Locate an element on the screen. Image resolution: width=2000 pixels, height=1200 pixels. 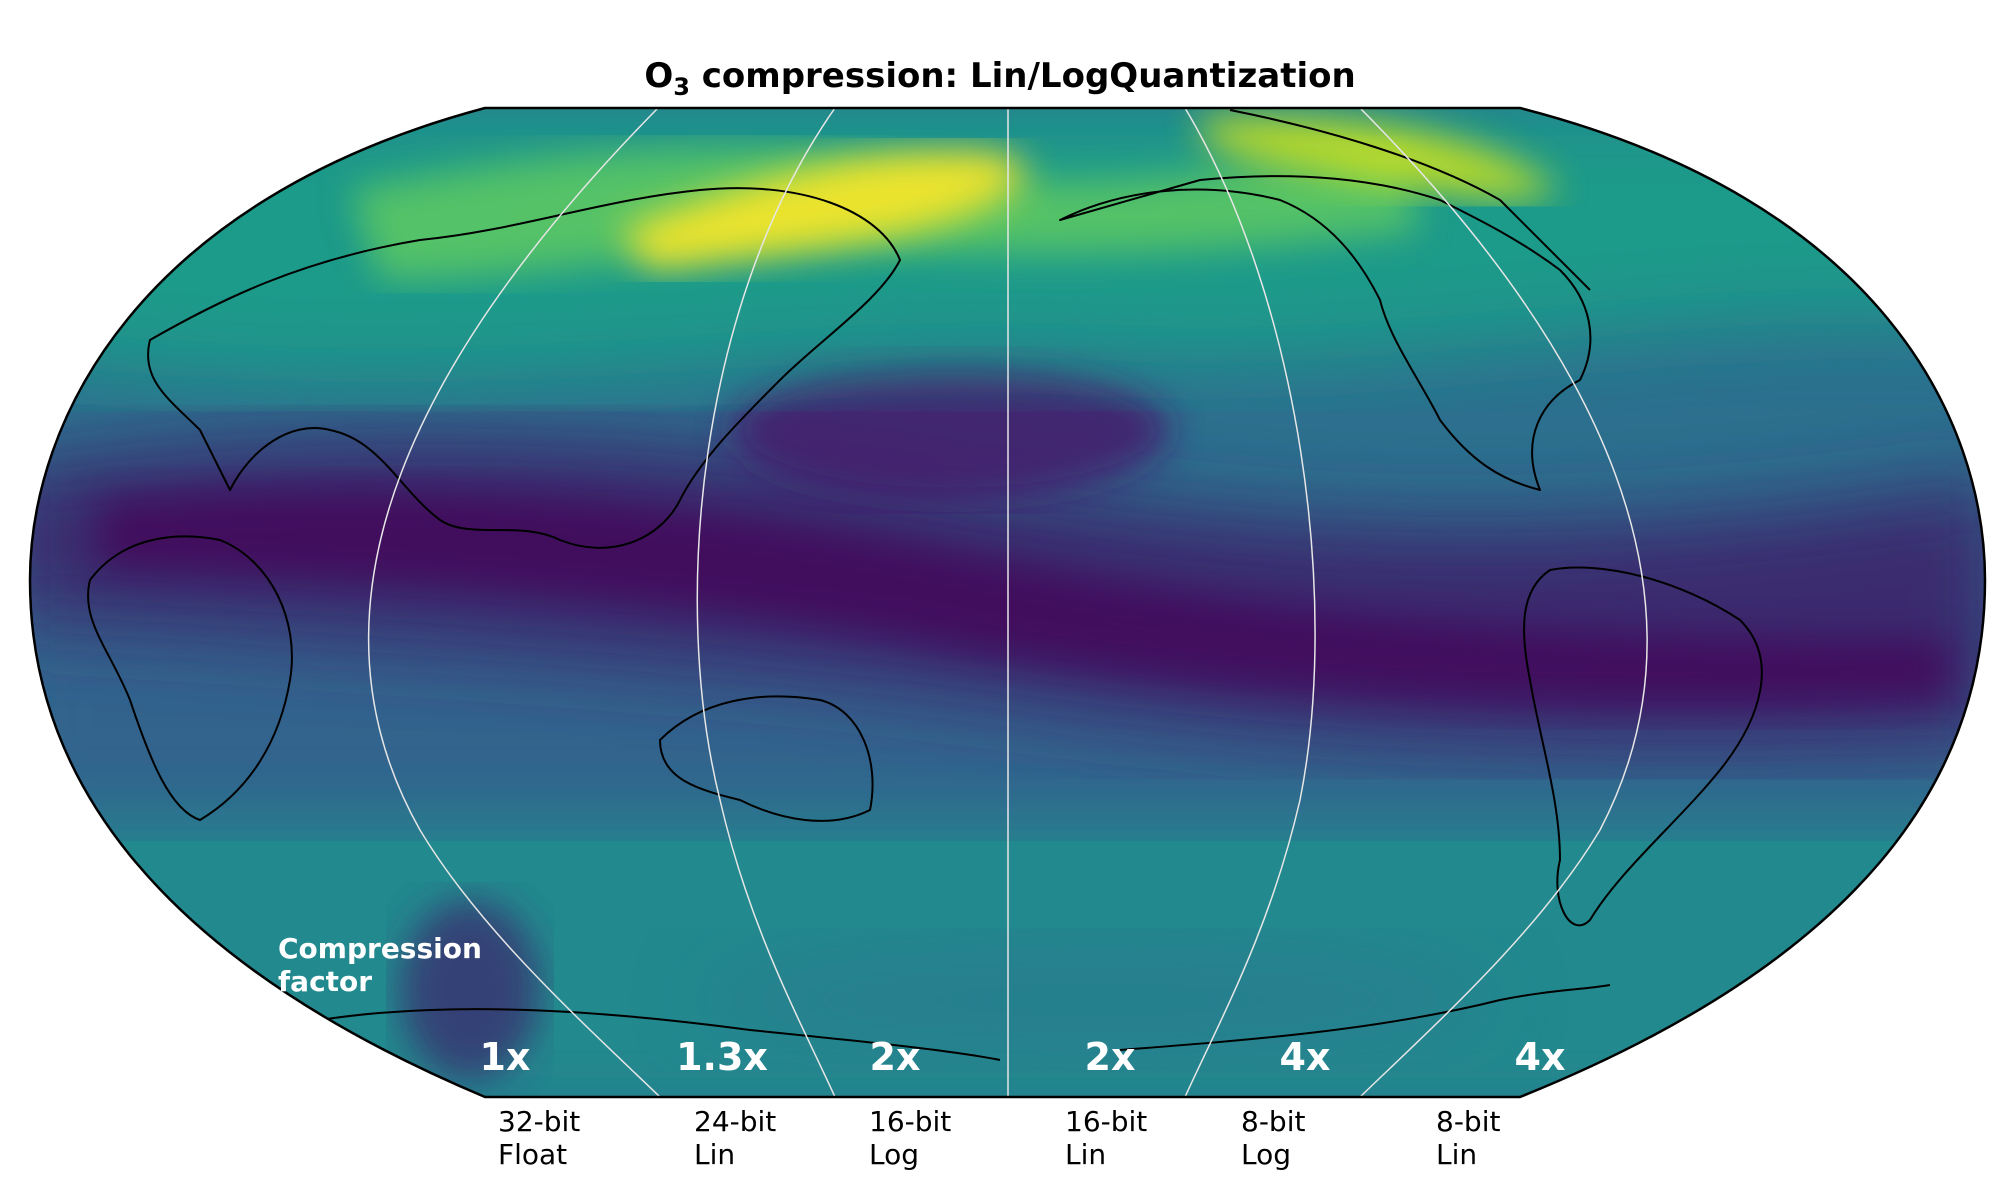
encoding-label-panel-5: 8-bit Log is located at coordinates (1273, 1138).